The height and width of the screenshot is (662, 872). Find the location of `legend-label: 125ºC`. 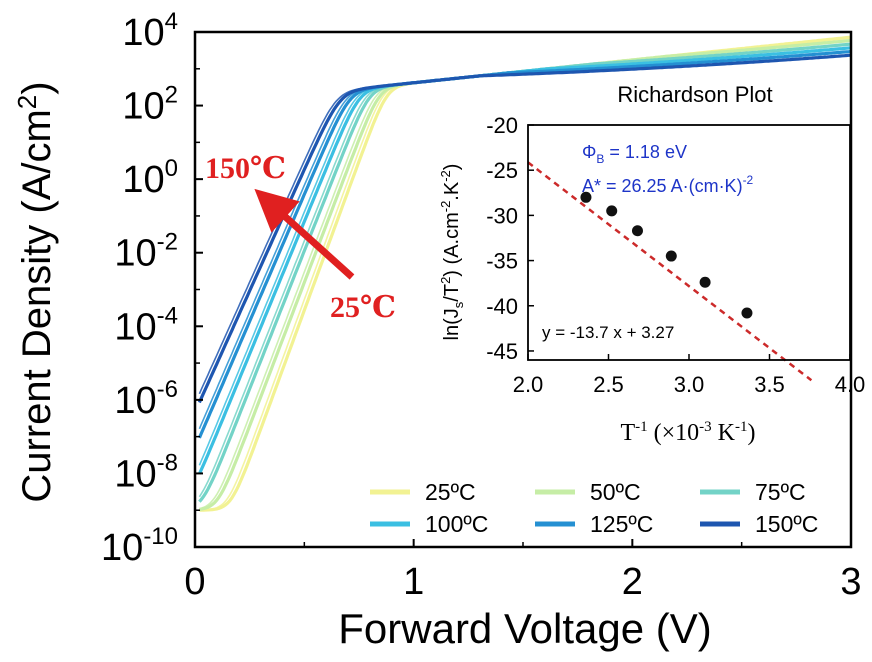

legend-label: 125ºC is located at coordinates (621, 524).